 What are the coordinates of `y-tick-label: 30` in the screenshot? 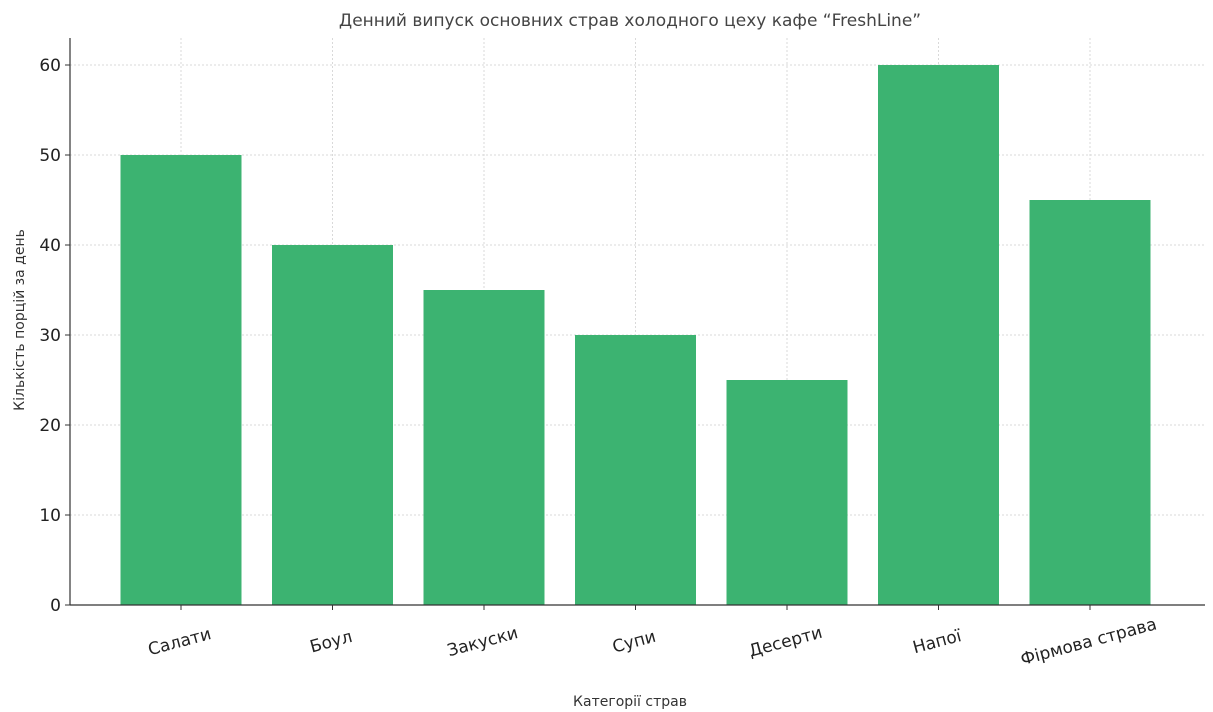 It's located at (50, 336).